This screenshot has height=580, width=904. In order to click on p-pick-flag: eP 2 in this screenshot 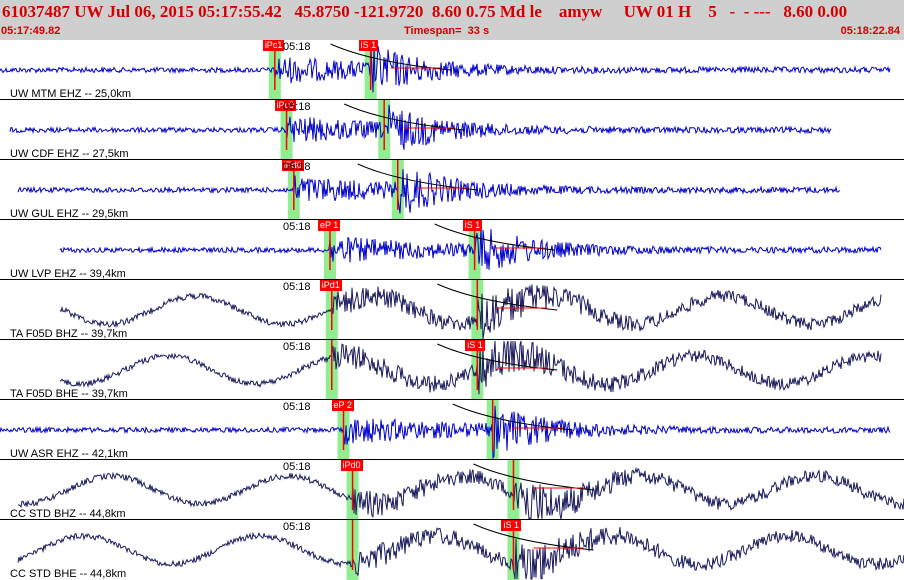, I will do `click(342, 405)`.